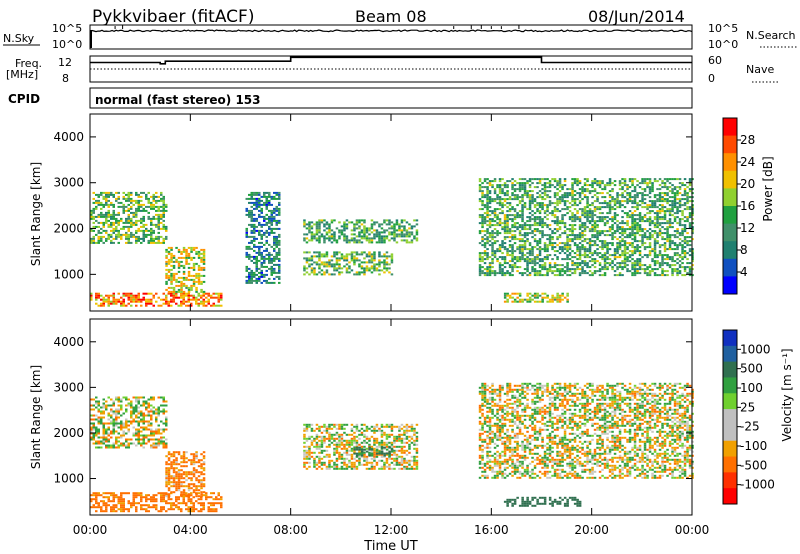  Describe the element at coordinates (19, 38) in the screenshot. I see `nsky-label: N.Sky` at that location.